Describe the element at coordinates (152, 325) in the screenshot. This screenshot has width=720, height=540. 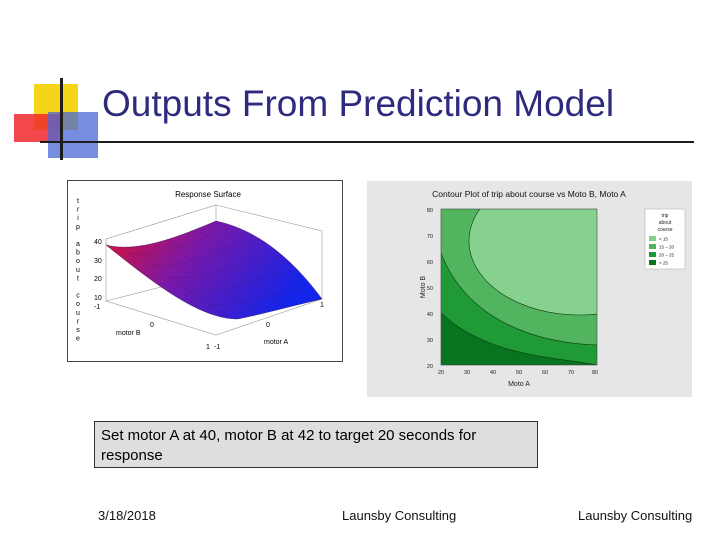
I see `x-tick: 0` at that location.